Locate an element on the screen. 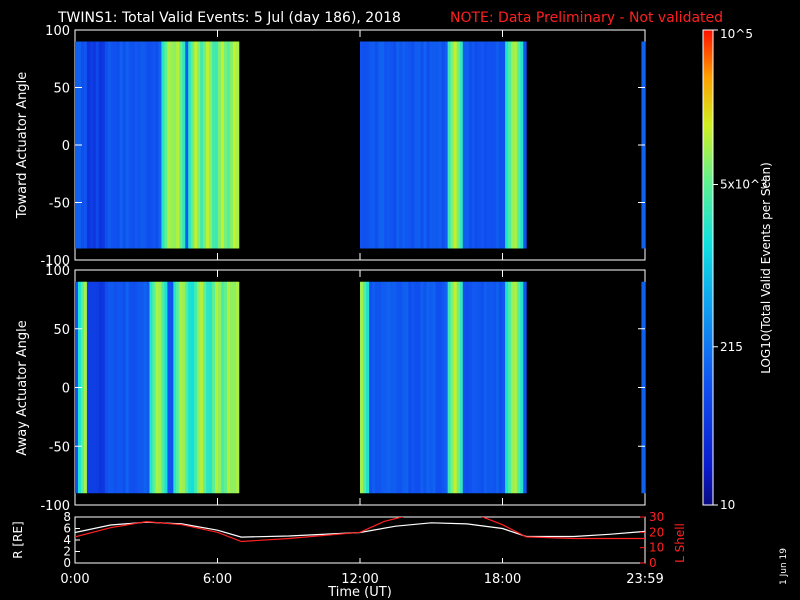 The width and height of the screenshot is (800, 600). colorbar-ticks: 10 215 5x10^3 10^5 is located at coordinates (740, 269).